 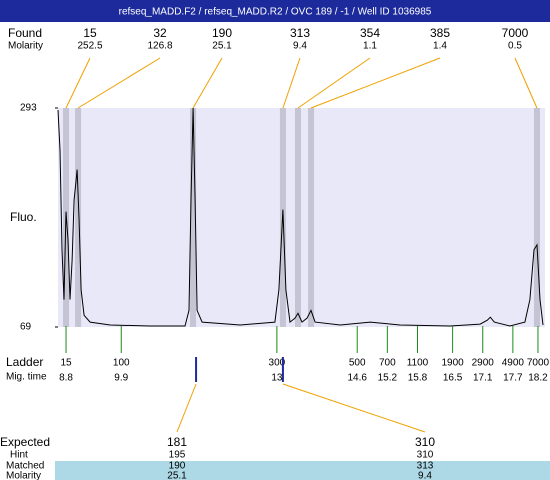 I want to click on ladder-time: 8.8, so click(x=66, y=378).